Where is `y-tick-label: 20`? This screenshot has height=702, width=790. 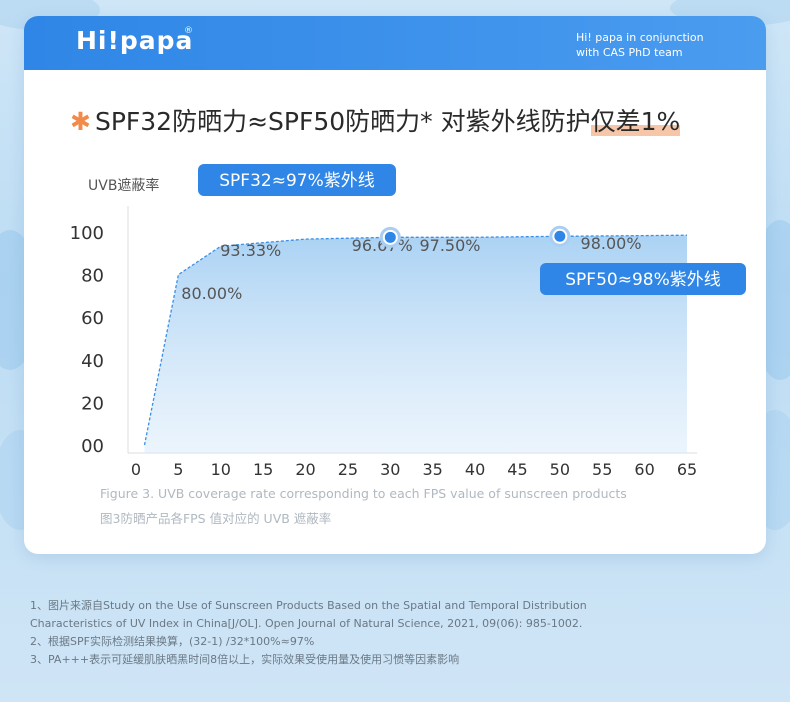 y-tick-label: 20 is located at coordinates (92, 403).